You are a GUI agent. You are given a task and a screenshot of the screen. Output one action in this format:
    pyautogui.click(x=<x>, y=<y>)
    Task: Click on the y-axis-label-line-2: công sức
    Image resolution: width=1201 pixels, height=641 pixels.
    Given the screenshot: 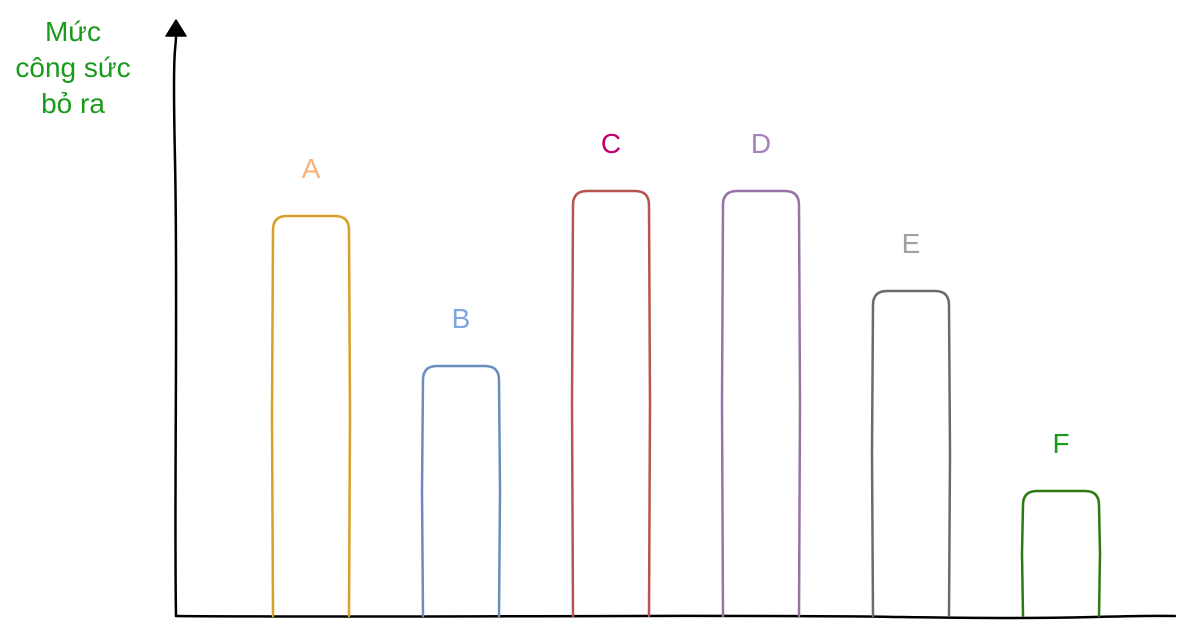 What is the action you would take?
    pyautogui.click(x=73, y=67)
    